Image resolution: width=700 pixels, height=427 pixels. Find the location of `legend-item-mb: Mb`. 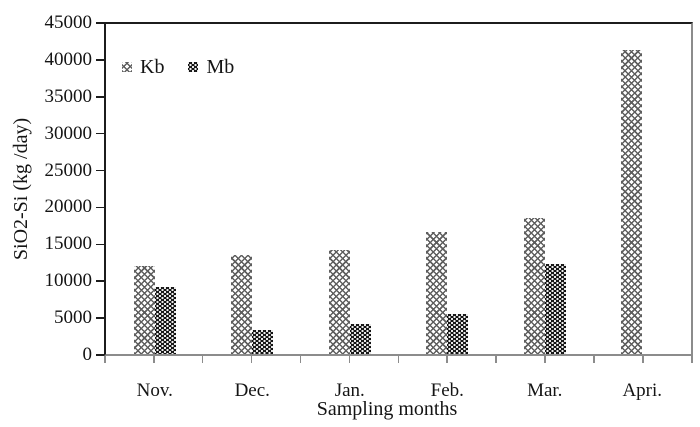

legend-item-mb: Mb is located at coordinates (211, 67).